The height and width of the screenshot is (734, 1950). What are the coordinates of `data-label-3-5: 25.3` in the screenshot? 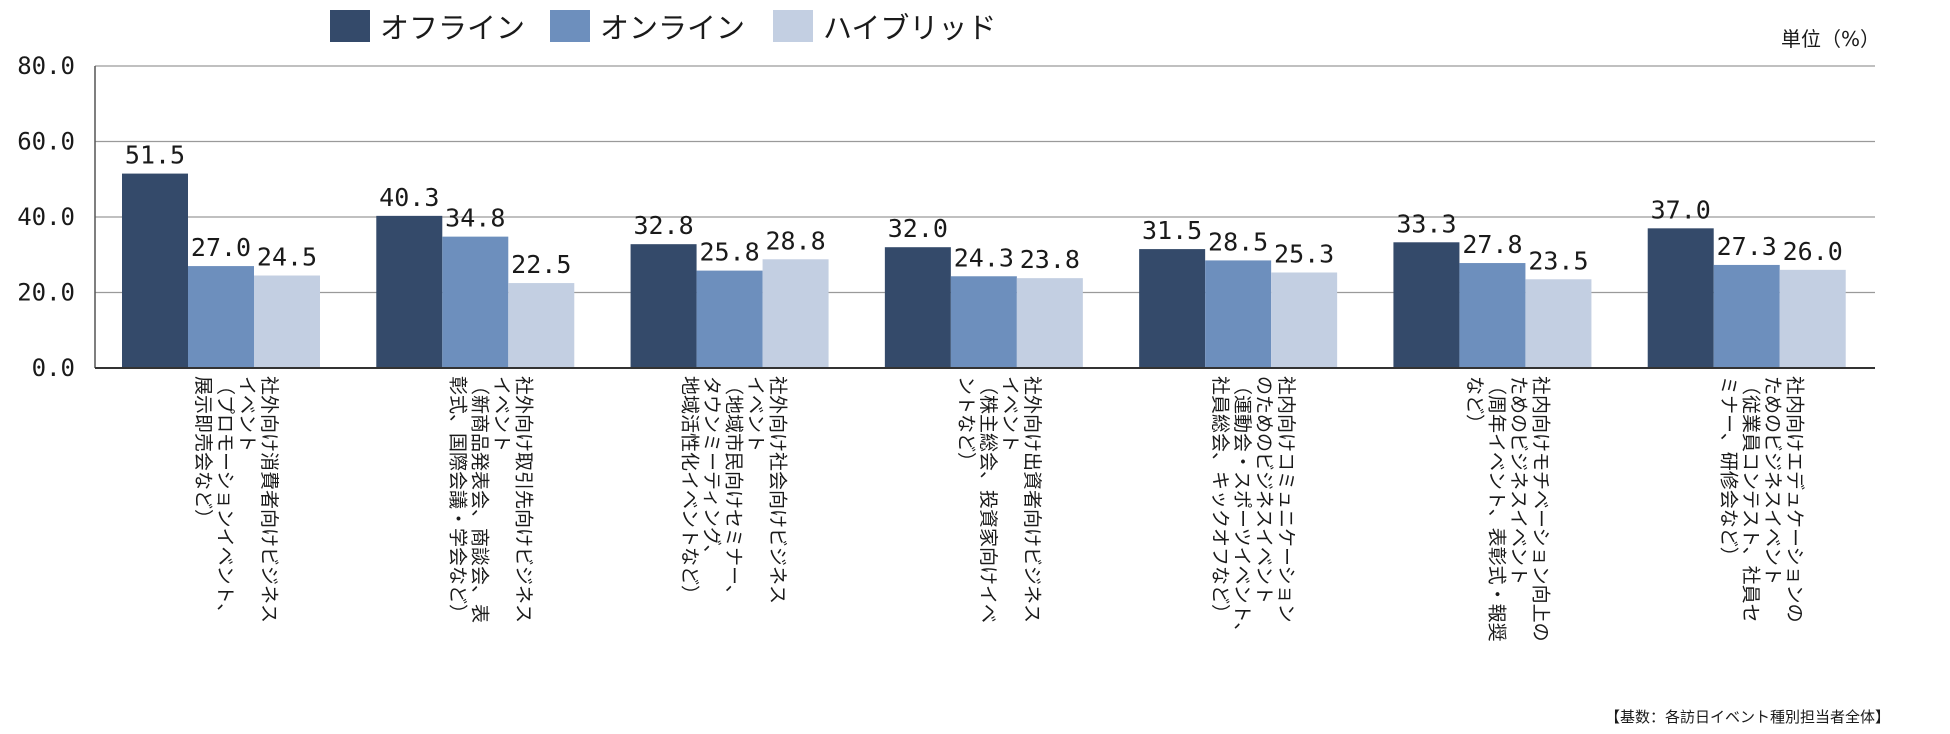 It's located at (1304, 253).